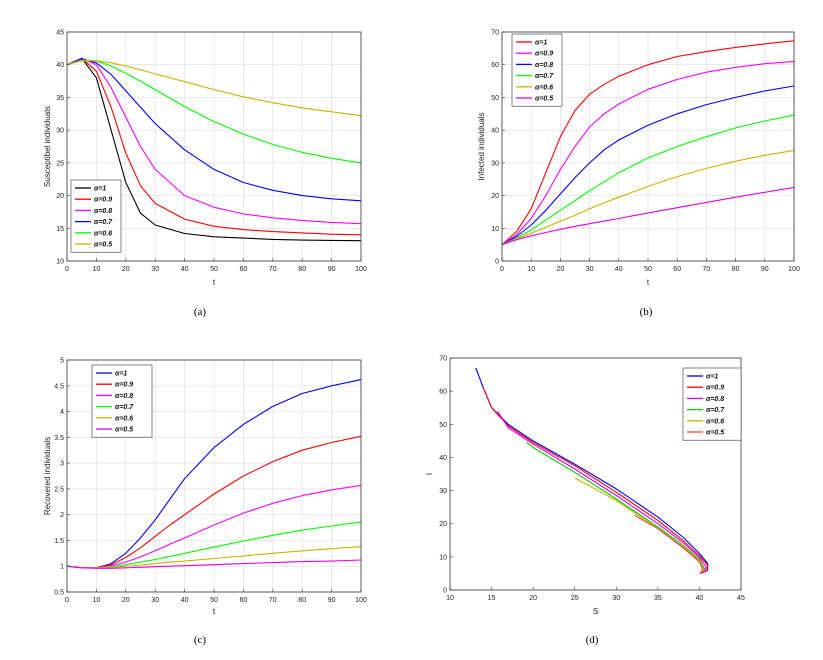  I want to click on chart-a-xtick-label-9: 90, so click(332, 269).